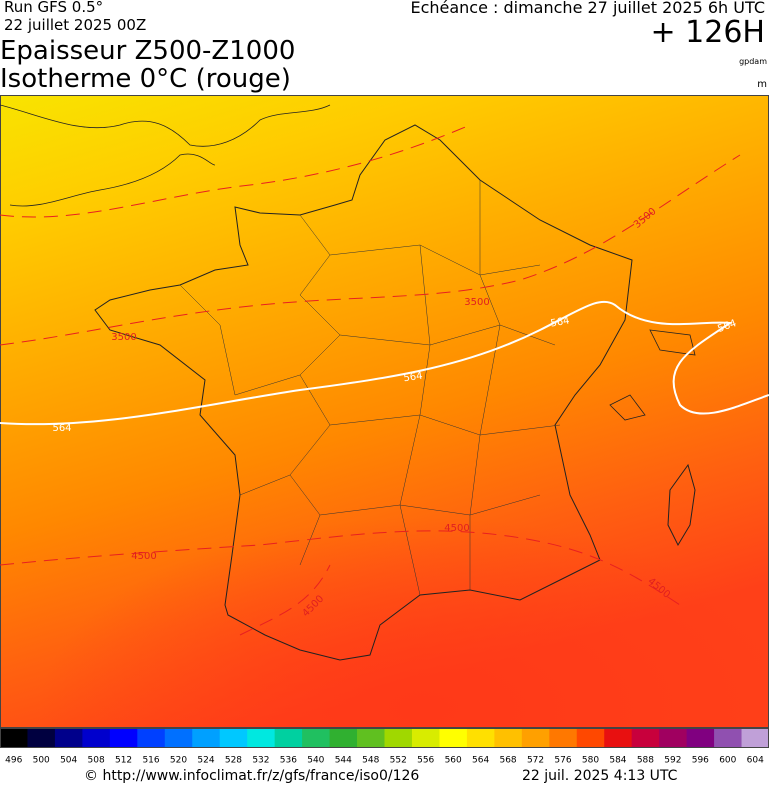 This screenshot has width=769, height=786. I want to click on colorbar-label: 524, so click(205, 761).